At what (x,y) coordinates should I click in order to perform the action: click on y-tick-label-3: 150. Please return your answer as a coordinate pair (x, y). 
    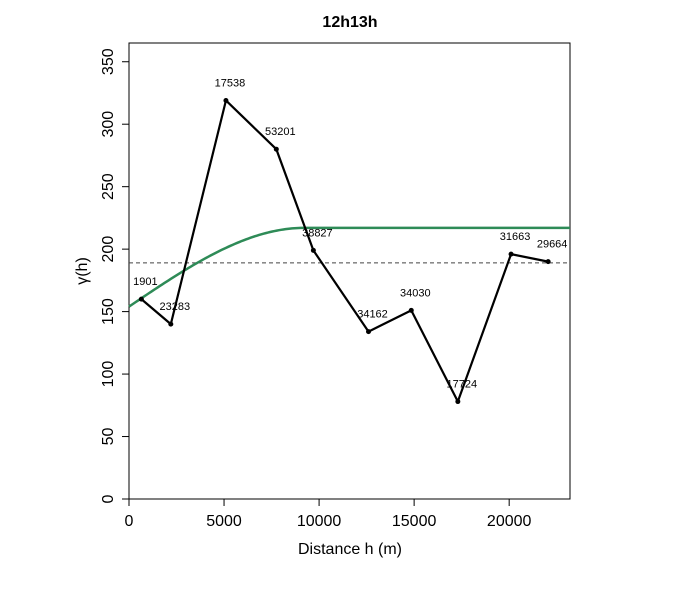
    Looking at the image, I should click on (108, 311).